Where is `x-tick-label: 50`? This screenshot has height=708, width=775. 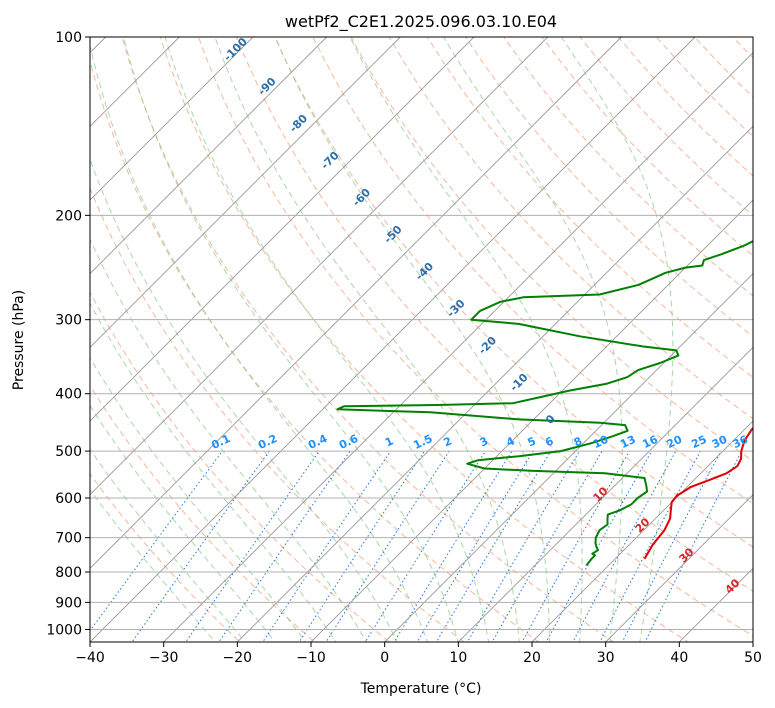 x-tick-label: 50 is located at coordinates (753, 658).